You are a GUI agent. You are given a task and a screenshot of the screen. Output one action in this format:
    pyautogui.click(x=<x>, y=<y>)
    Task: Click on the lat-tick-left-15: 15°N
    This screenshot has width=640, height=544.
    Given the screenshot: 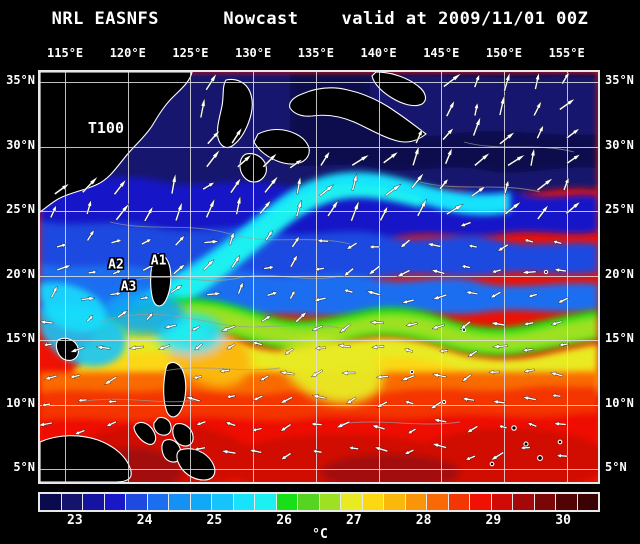 What is the action you would take?
    pyautogui.click(x=20, y=338)
    